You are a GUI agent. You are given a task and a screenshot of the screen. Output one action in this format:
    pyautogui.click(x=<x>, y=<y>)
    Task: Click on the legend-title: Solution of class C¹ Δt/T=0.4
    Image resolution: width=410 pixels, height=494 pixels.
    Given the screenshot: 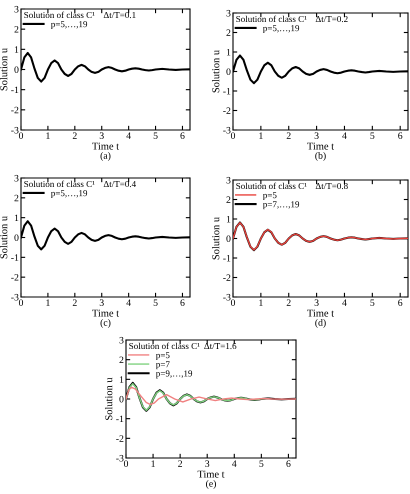 What is the action you would take?
    pyautogui.click(x=80, y=184)
    